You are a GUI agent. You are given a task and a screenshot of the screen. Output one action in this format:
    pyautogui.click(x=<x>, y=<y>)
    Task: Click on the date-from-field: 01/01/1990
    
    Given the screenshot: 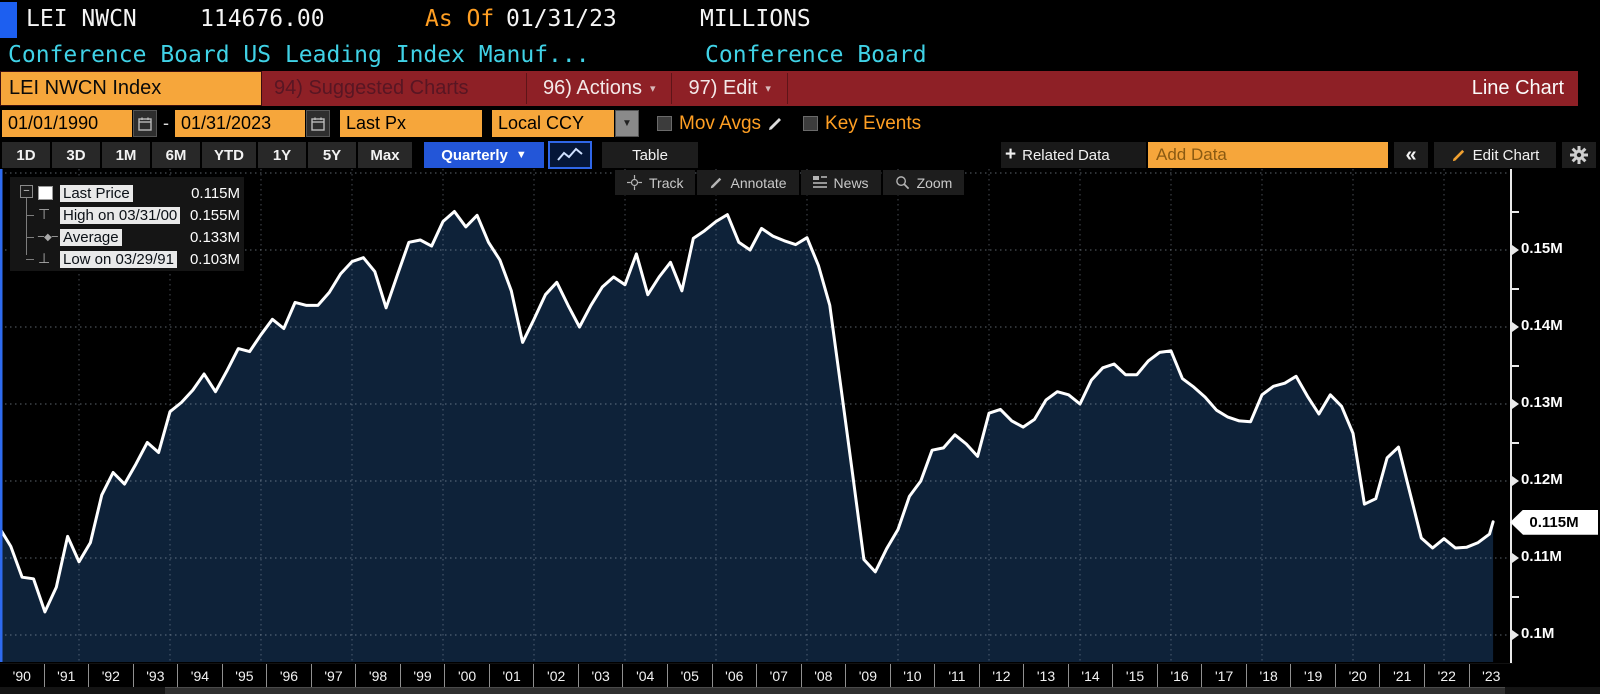 What is the action you would take?
    pyautogui.click(x=67, y=123)
    